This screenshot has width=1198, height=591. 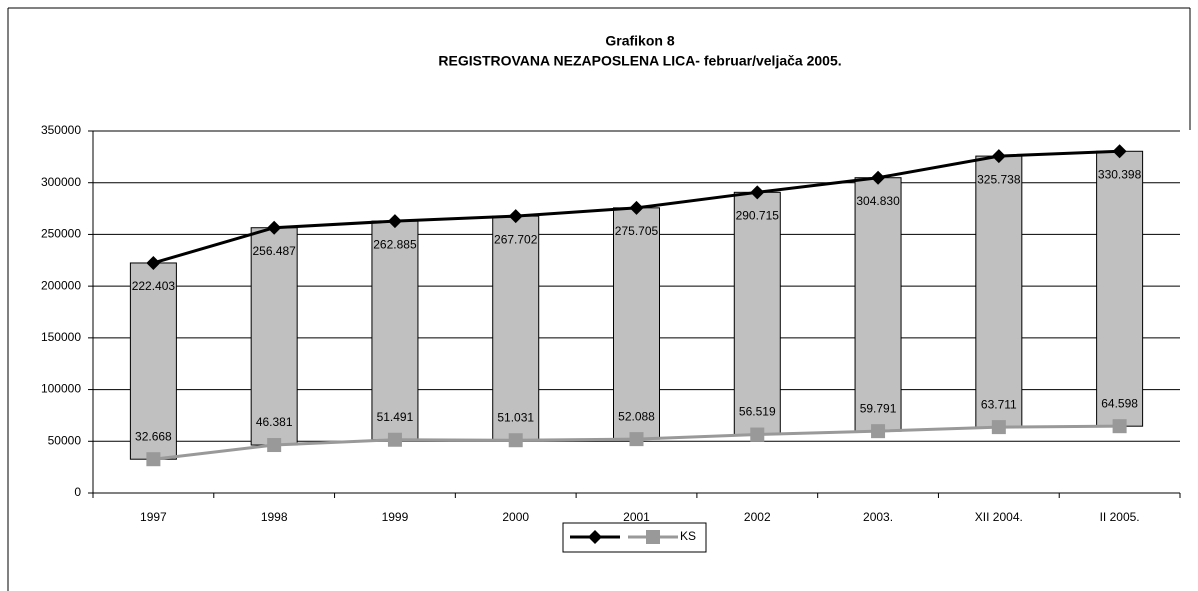 I want to click on data-label: 290.715, so click(x=758, y=215).